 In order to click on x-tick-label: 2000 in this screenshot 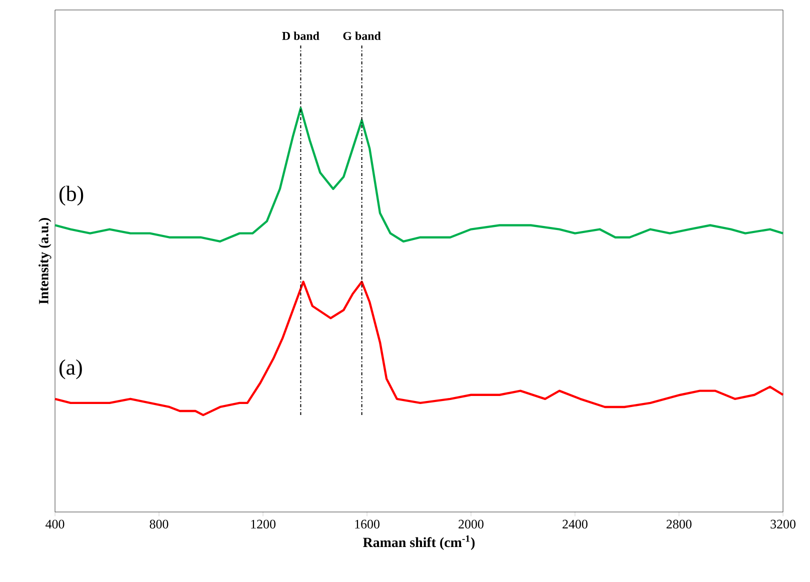, I will do `click(471, 524)`.